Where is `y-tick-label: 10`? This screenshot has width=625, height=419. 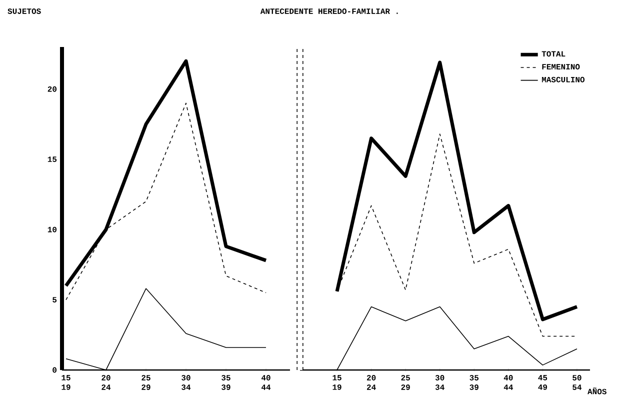 y-tick-label: 10 is located at coordinates (52, 229).